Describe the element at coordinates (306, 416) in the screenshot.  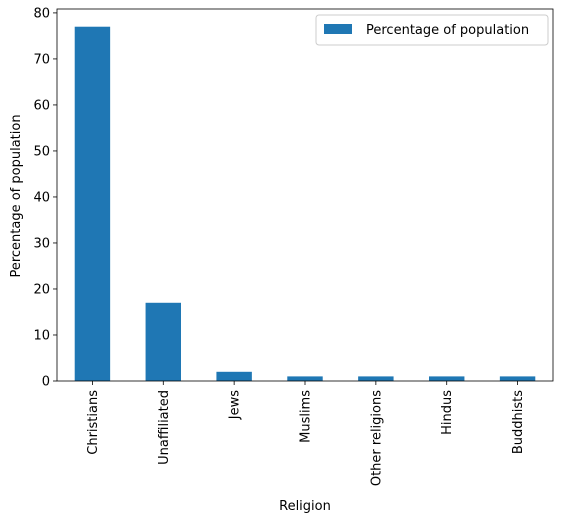
I see `x-tick-label: Muslims` at that location.